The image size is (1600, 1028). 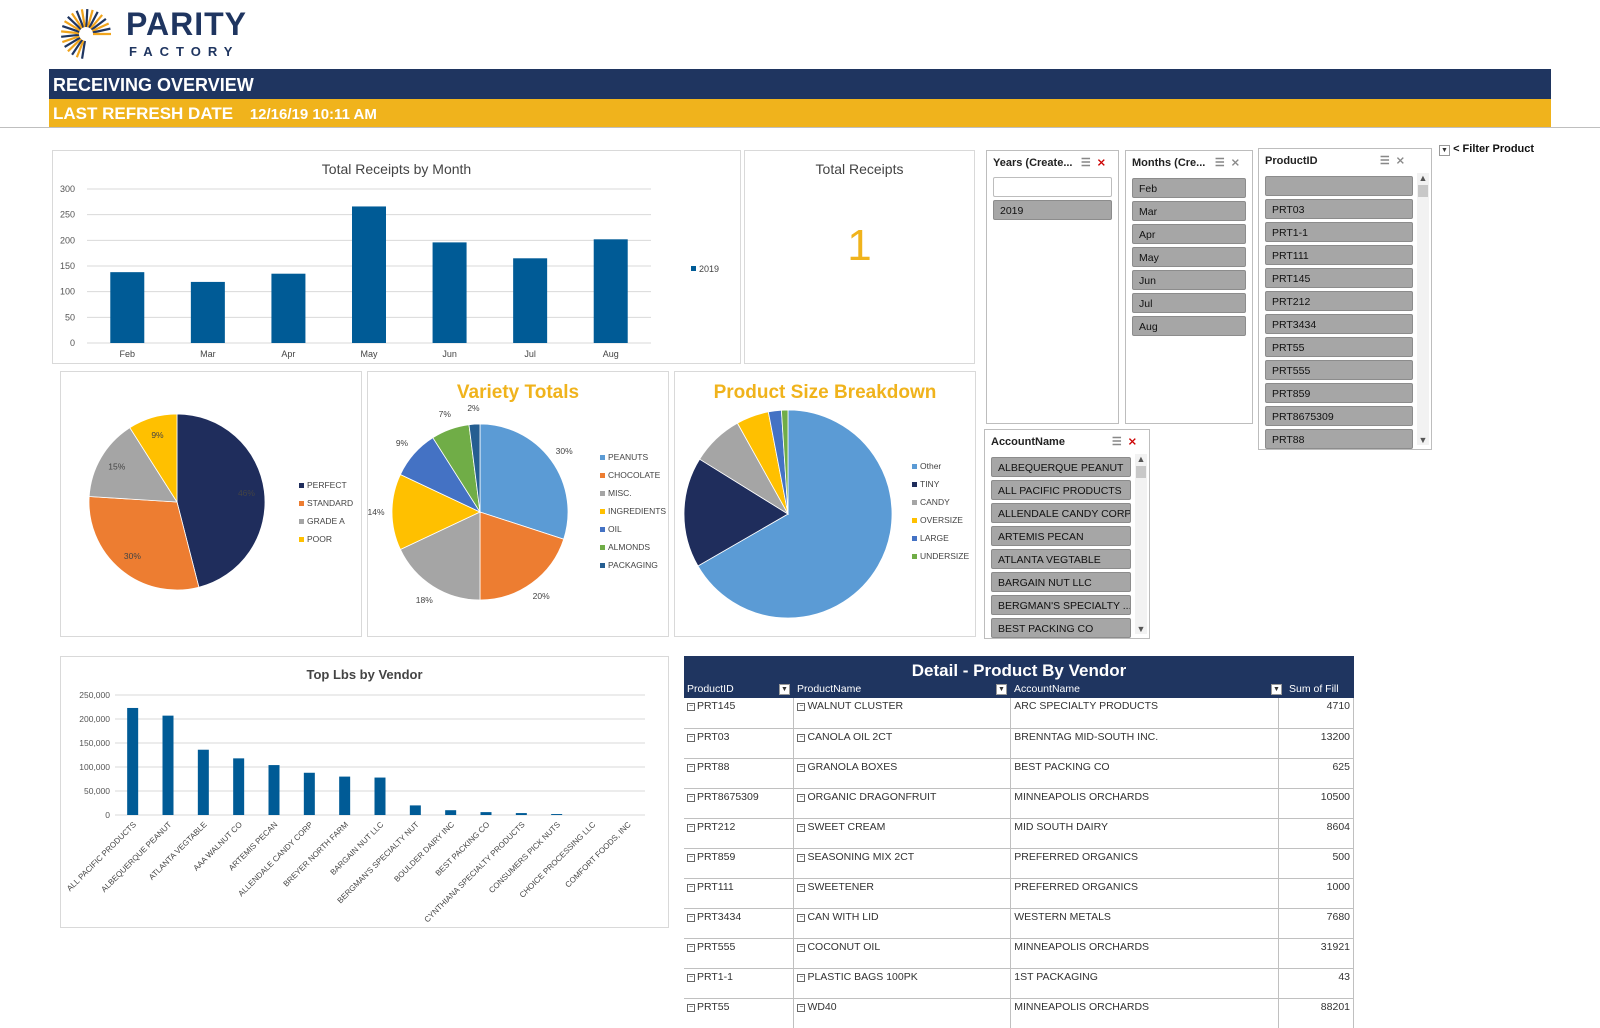 I want to click on cell-accountname: MID SOUTH DAIRY, so click(x=1145, y=833).